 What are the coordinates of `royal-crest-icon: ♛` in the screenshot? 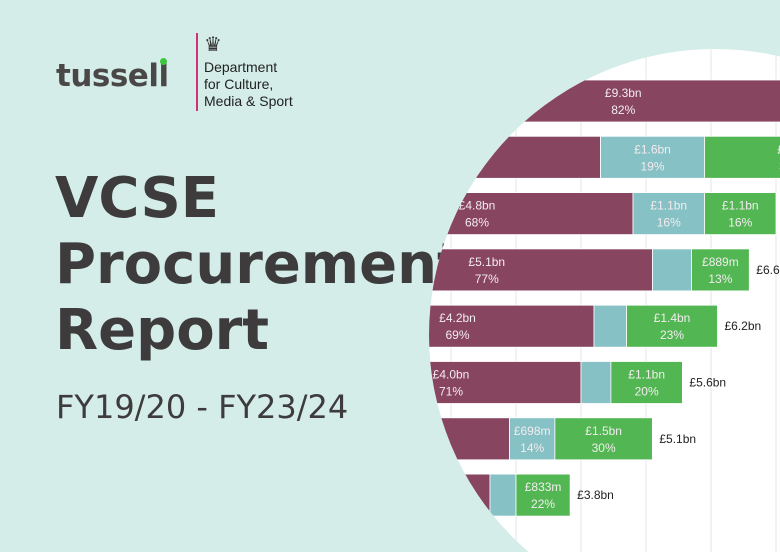 It's located at (213, 44).